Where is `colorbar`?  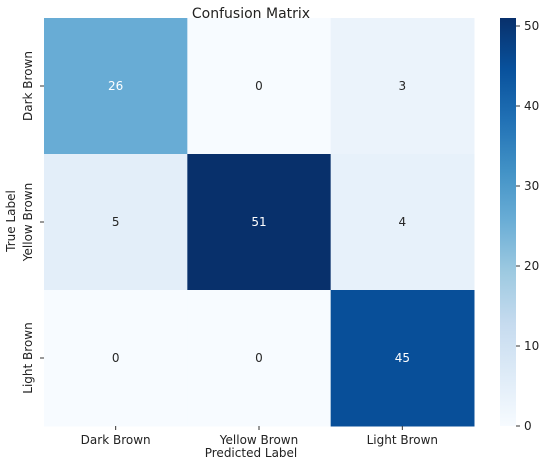
colorbar is located at coordinates (508, 222).